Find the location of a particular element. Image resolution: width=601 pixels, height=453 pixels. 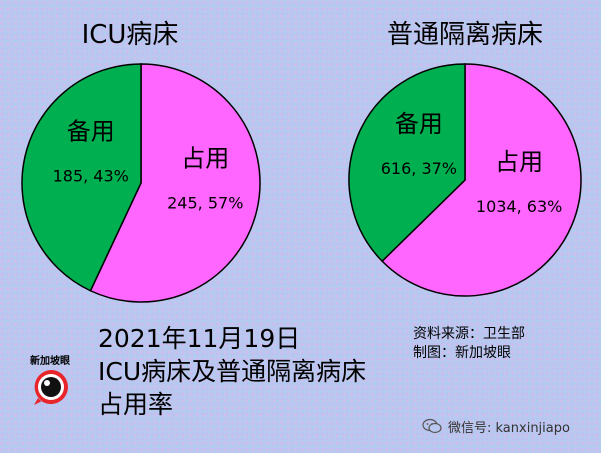

credit-line: 制图：新加坡眼 is located at coordinates (462, 353).